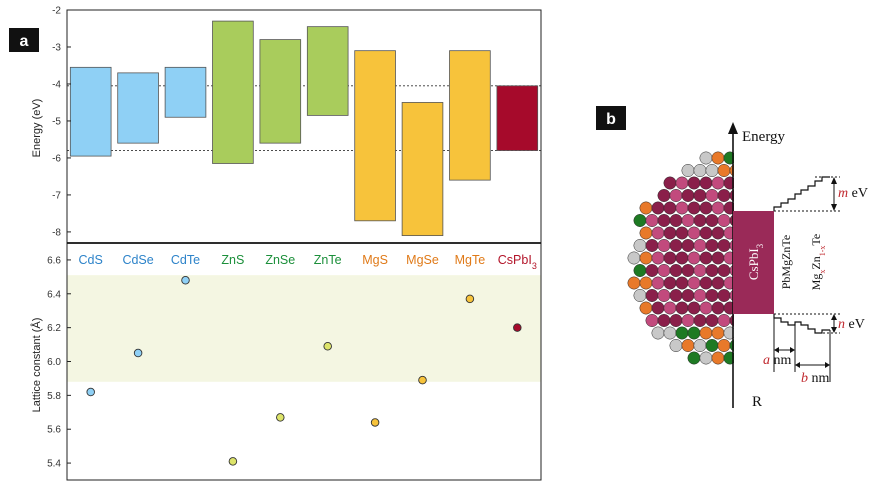 This screenshot has width=880, height=487. I want to click on energy-bar-zns, so click(233, 92).